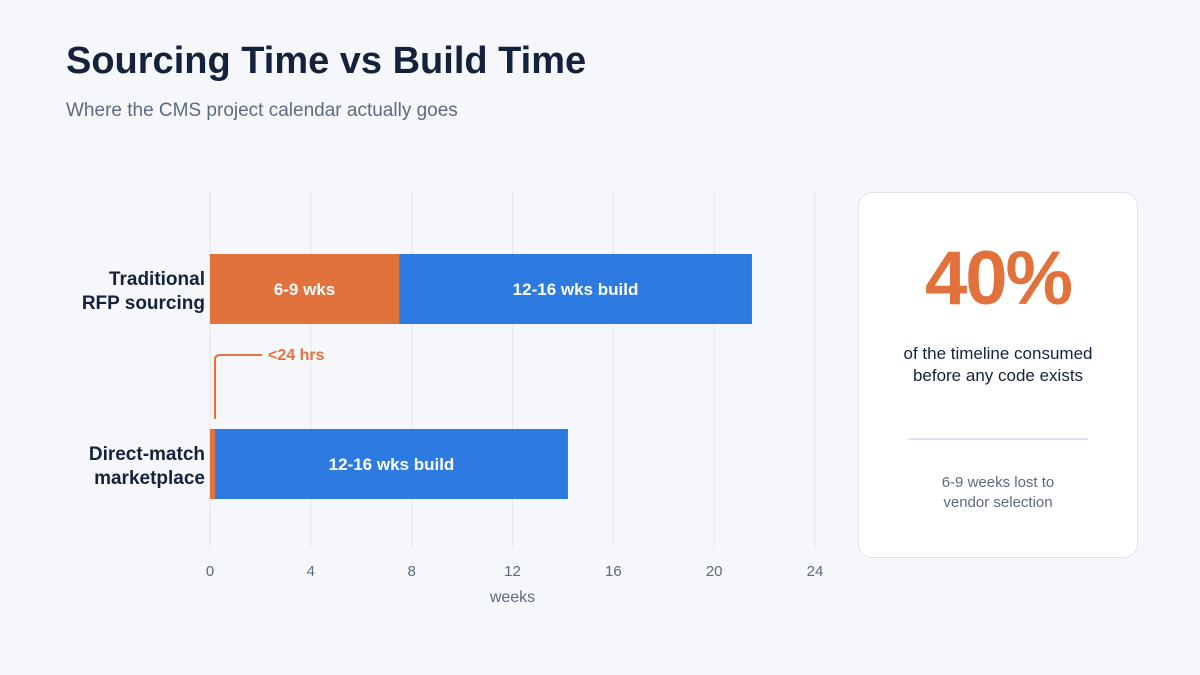 This screenshot has height=675, width=1200. Describe the element at coordinates (238, 386) in the screenshot. I see `annotation-bracket` at that location.